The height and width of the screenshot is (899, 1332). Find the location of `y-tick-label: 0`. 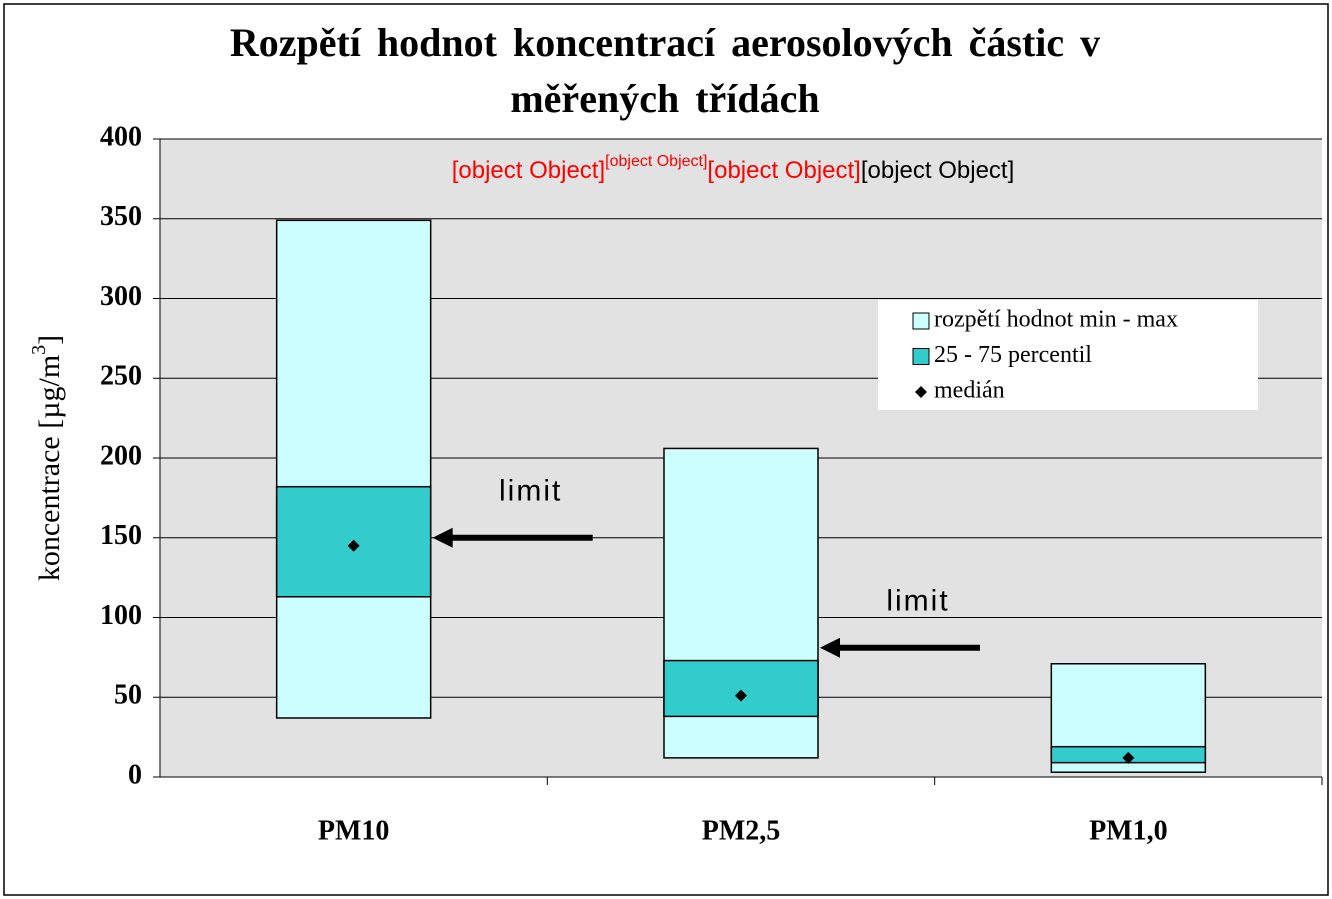

y-tick-label: 0 is located at coordinates (135, 774).